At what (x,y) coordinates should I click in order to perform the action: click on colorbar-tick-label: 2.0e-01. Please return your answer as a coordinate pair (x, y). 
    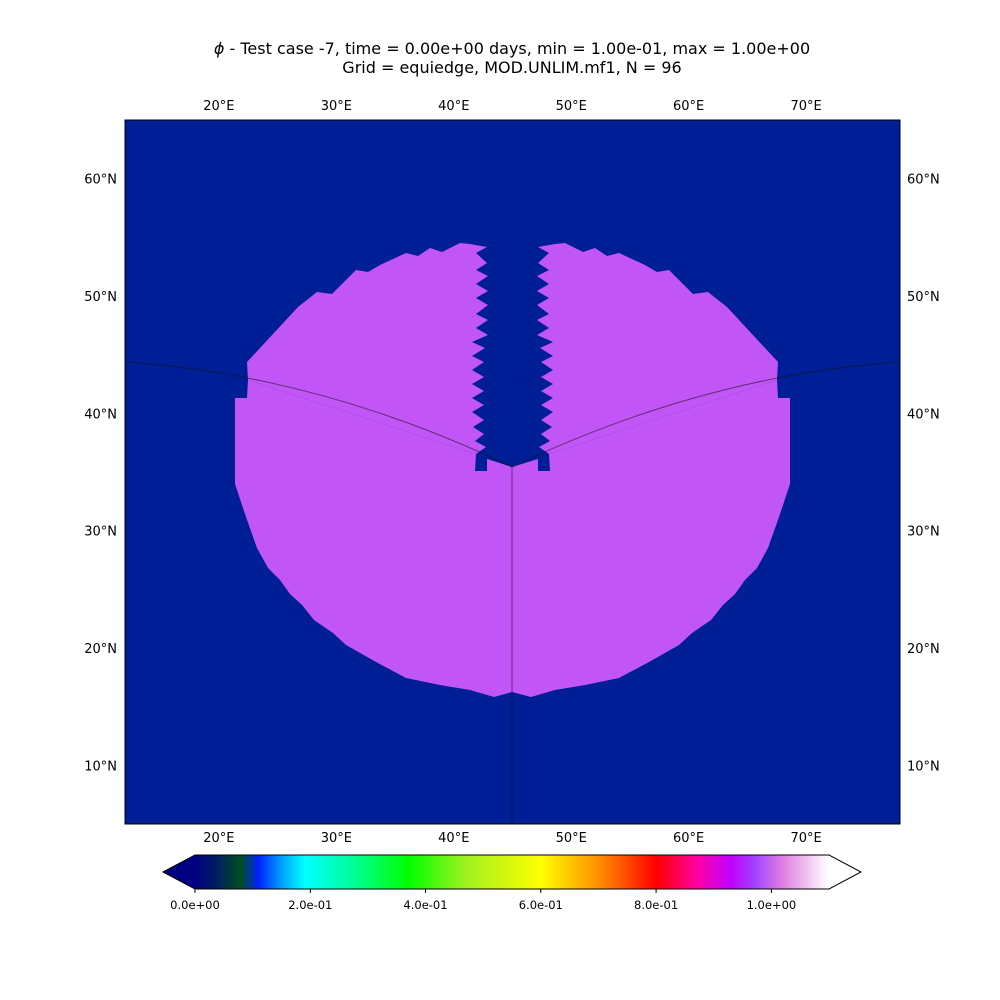
    Looking at the image, I should click on (310, 905).